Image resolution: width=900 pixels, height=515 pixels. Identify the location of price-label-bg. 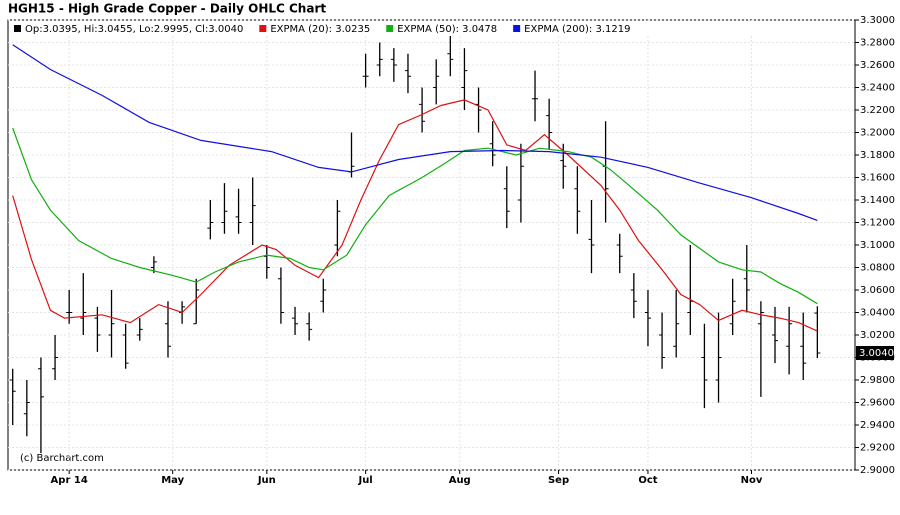
(875, 353).